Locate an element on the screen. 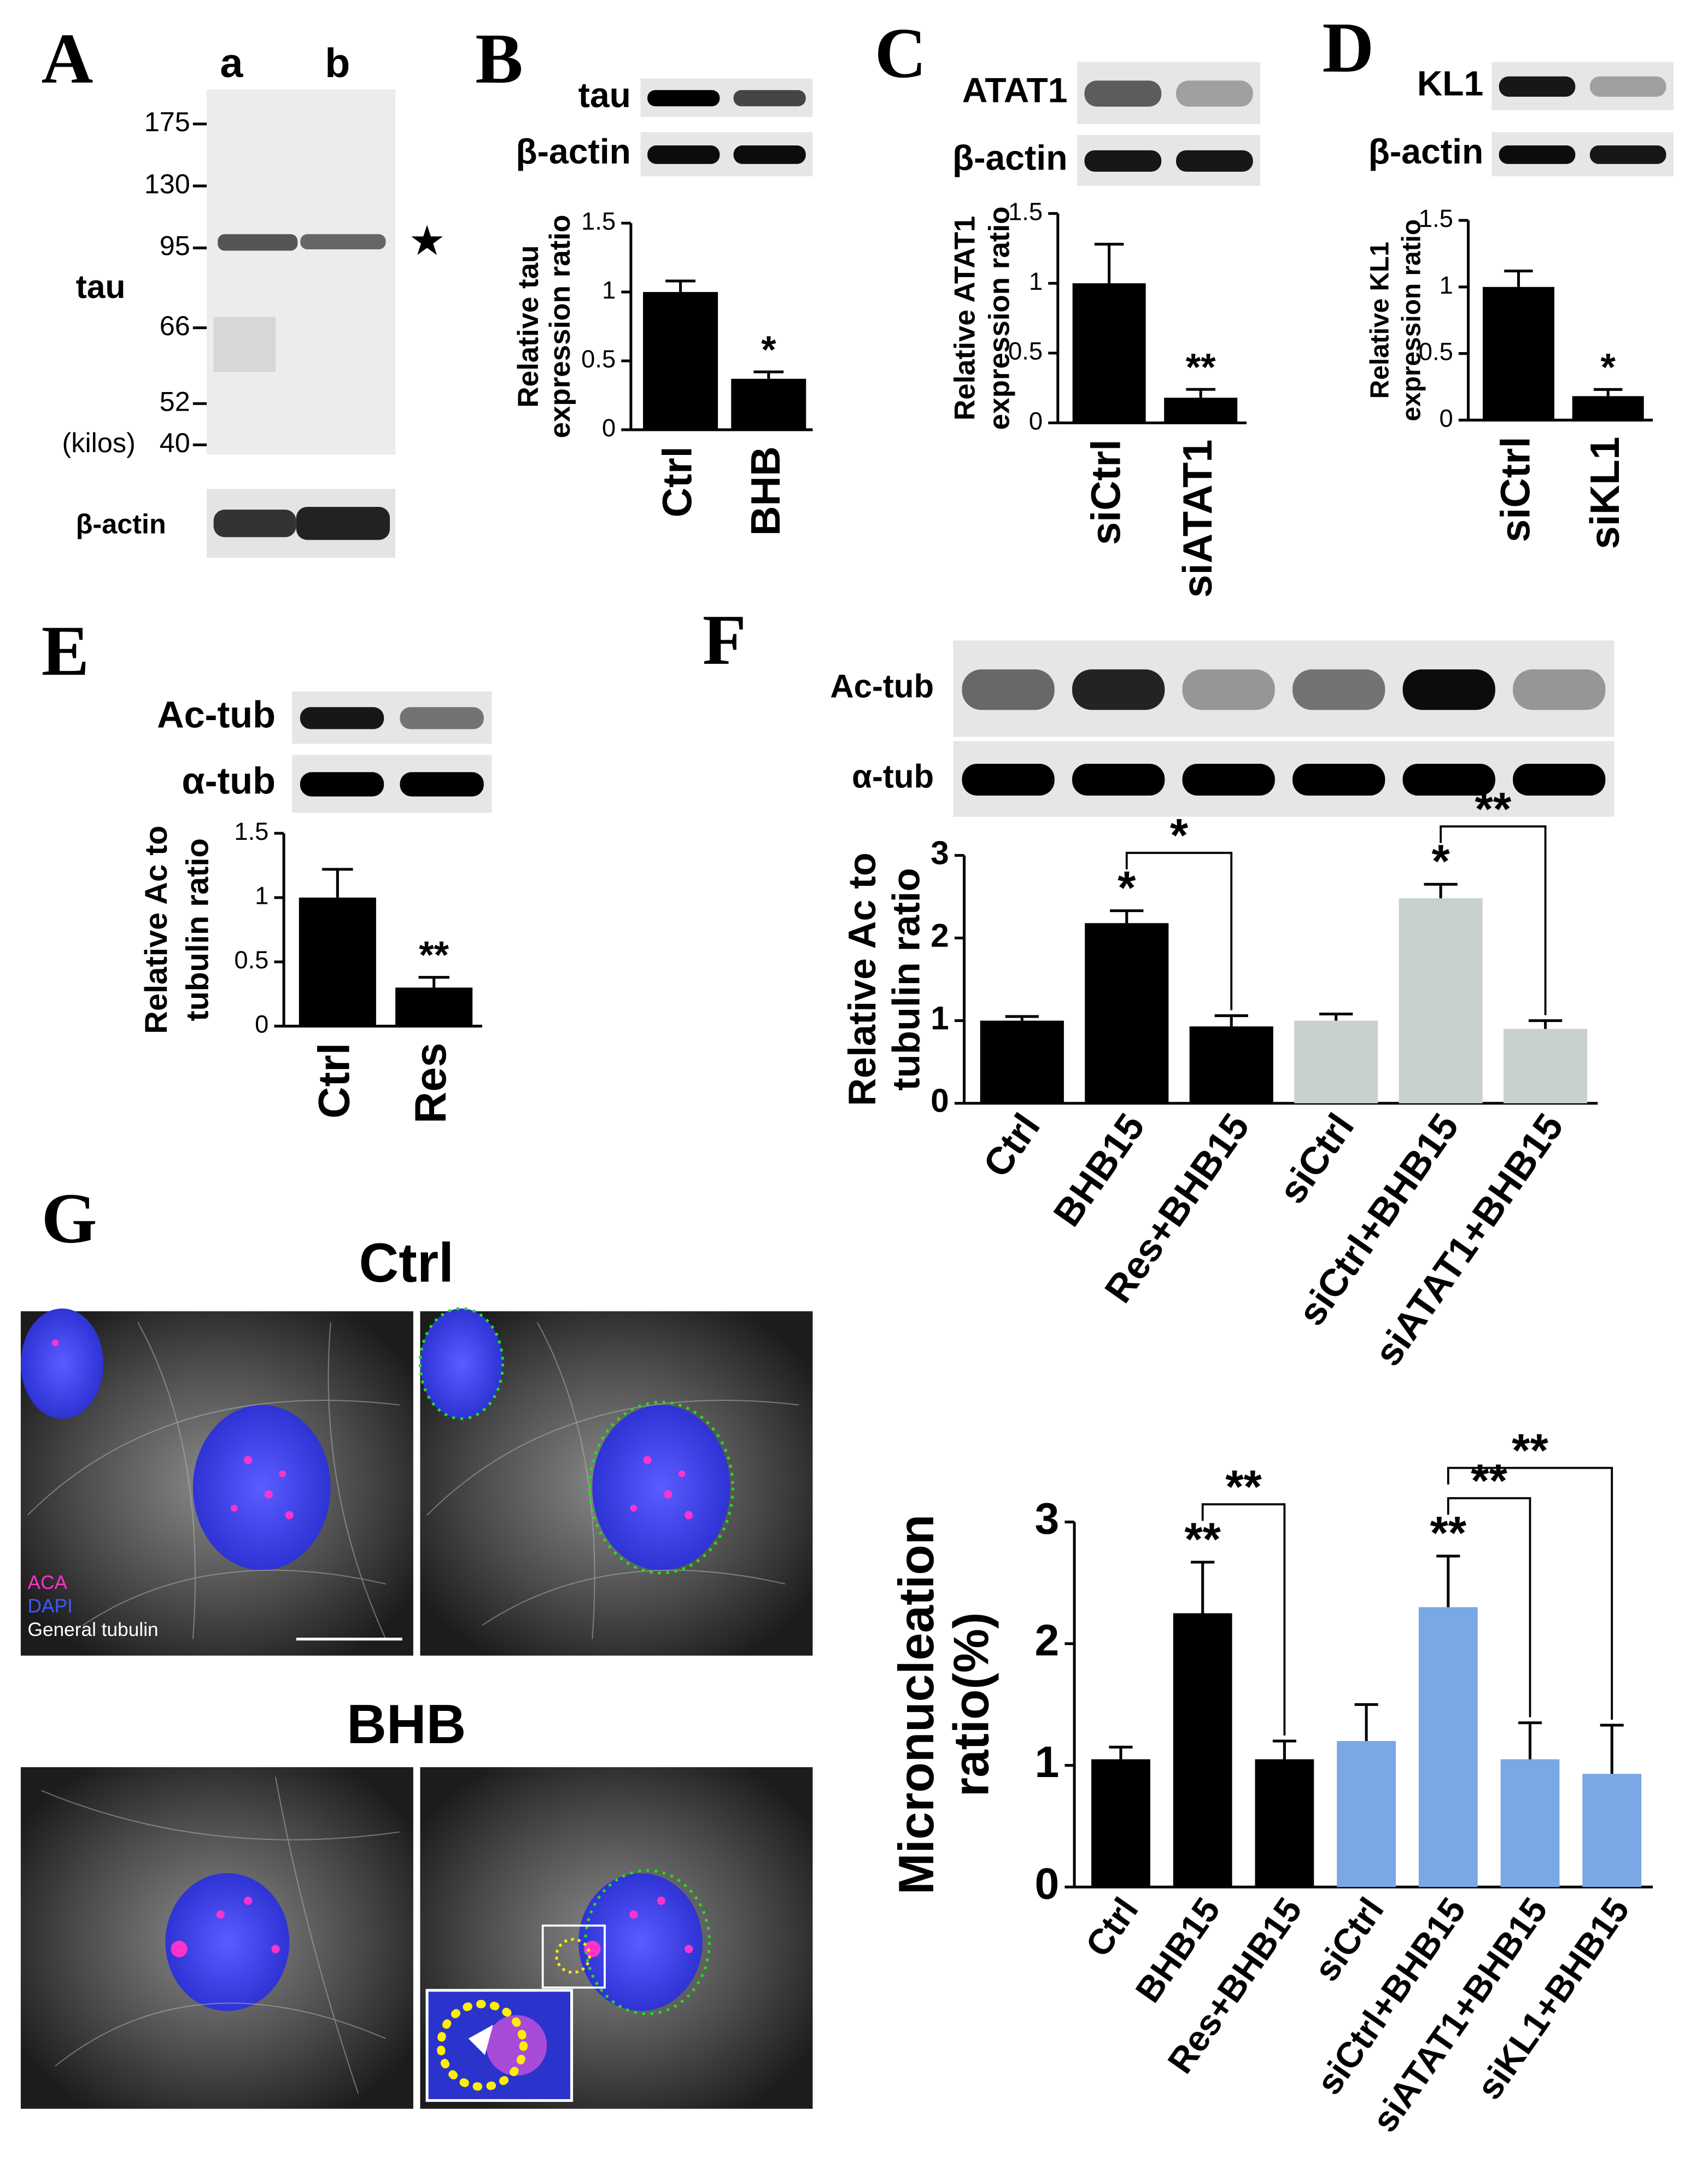 Image resolution: width=1708 pixels, height=2168 pixels. x-tick-label: Ctrl is located at coordinates (678, 481).